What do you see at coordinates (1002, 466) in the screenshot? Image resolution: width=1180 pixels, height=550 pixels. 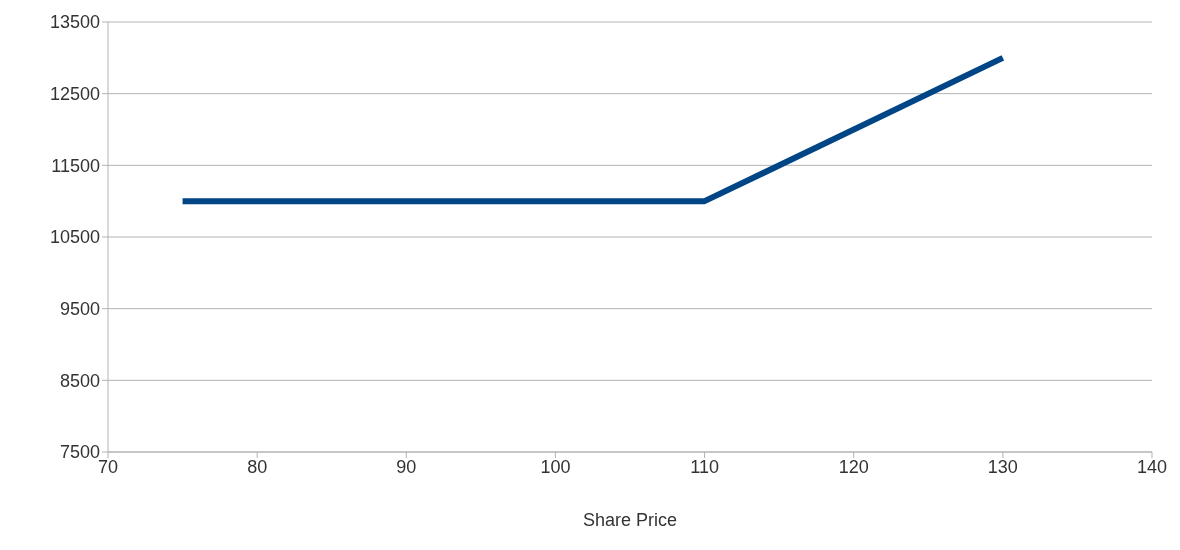 I see `x-tick-label: 130` at bounding box center [1002, 466].